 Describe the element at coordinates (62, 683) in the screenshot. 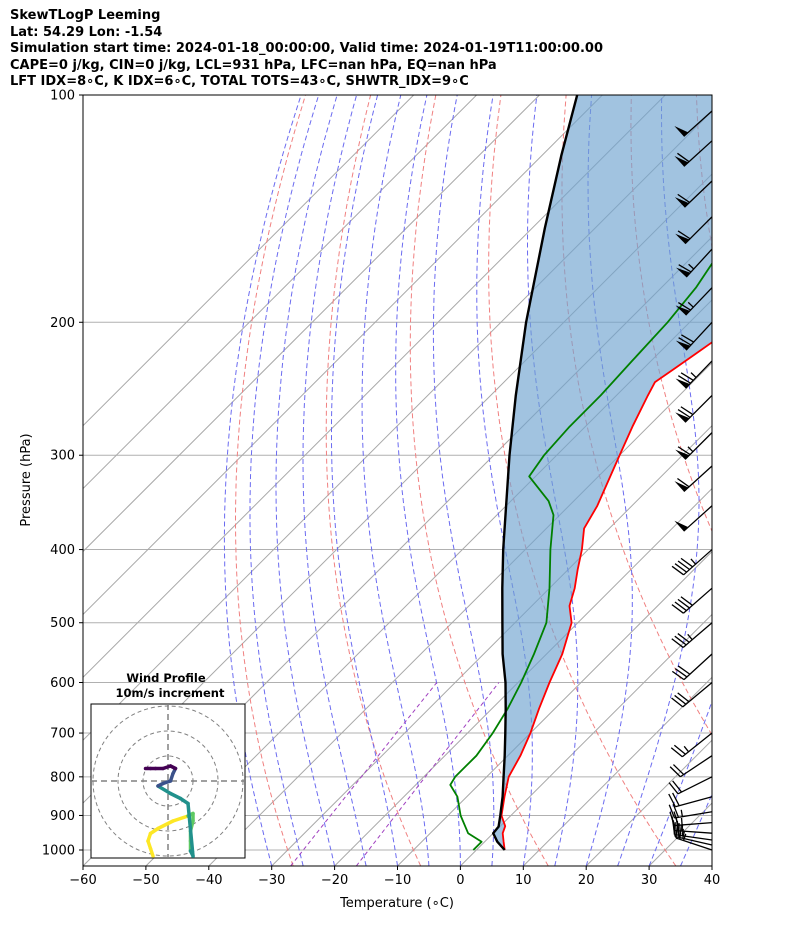

I see `y-tick-label: 600` at that location.